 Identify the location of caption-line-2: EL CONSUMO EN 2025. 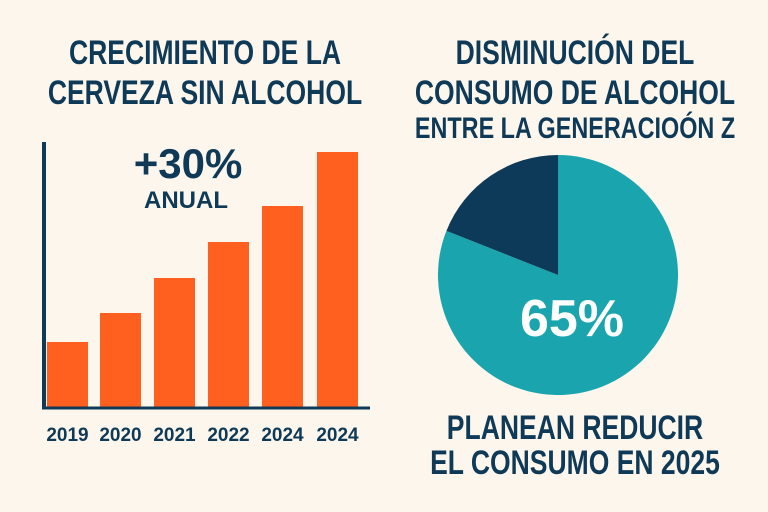
(575, 463).